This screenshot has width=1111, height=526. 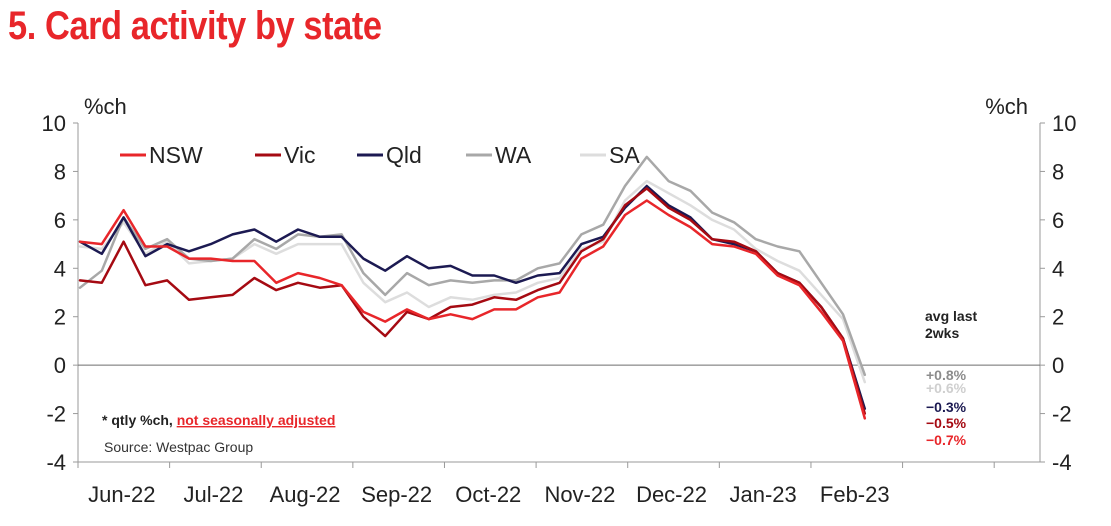 What do you see at coordinates (1058, 365) in the screenshot?
I see `y-tick-label-right: 0` at bounding box center [1058, 365].